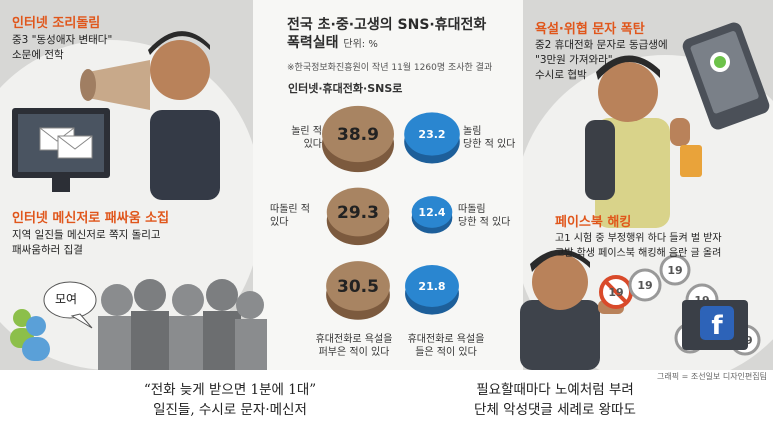  What do you see at coordinates (593, 222) in the screenshot?
I see `panel-4-title: 페이스북 해킹` at bounding box center [593, 222].